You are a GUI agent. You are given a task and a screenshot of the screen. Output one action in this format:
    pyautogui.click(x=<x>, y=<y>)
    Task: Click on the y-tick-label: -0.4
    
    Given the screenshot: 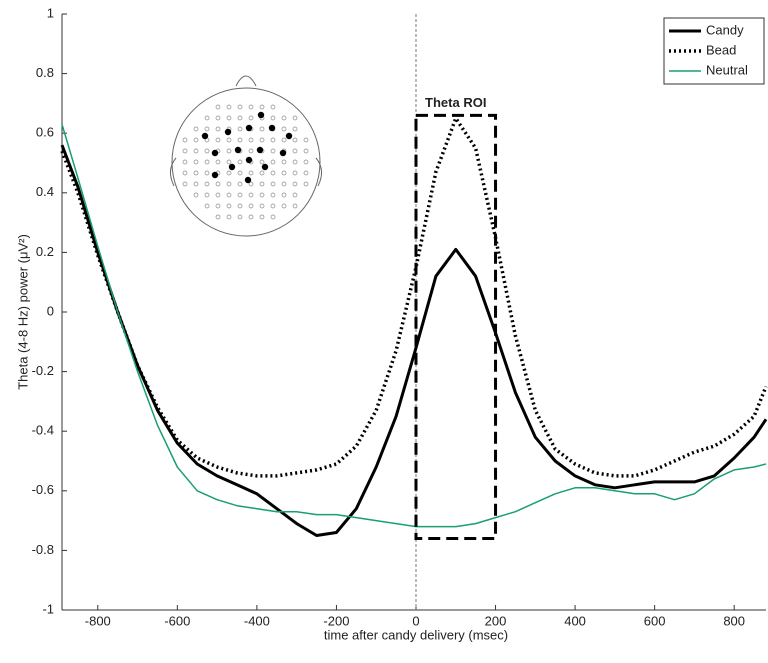 What is the action you would take?
    pyautogui.click(x=43, y=430)
    